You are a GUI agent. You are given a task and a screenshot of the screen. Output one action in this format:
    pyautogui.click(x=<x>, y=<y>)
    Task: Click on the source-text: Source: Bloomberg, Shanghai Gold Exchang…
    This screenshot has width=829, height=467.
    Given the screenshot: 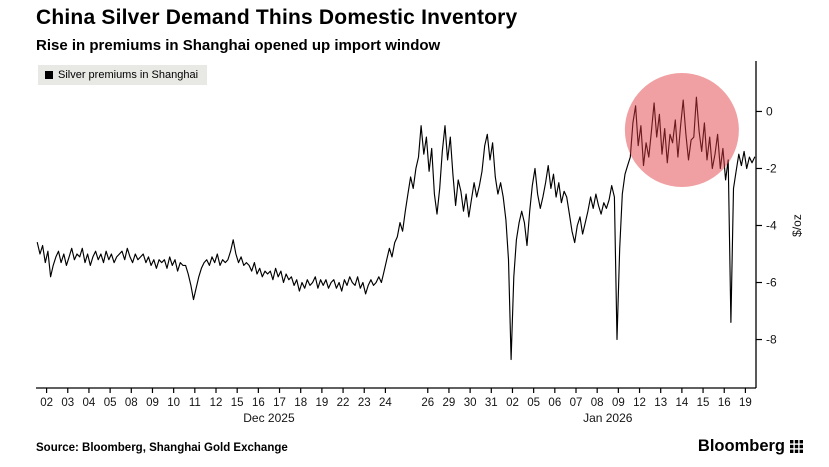 What is the action you would take?
    pyautogui.click(x=162, y=448)
    